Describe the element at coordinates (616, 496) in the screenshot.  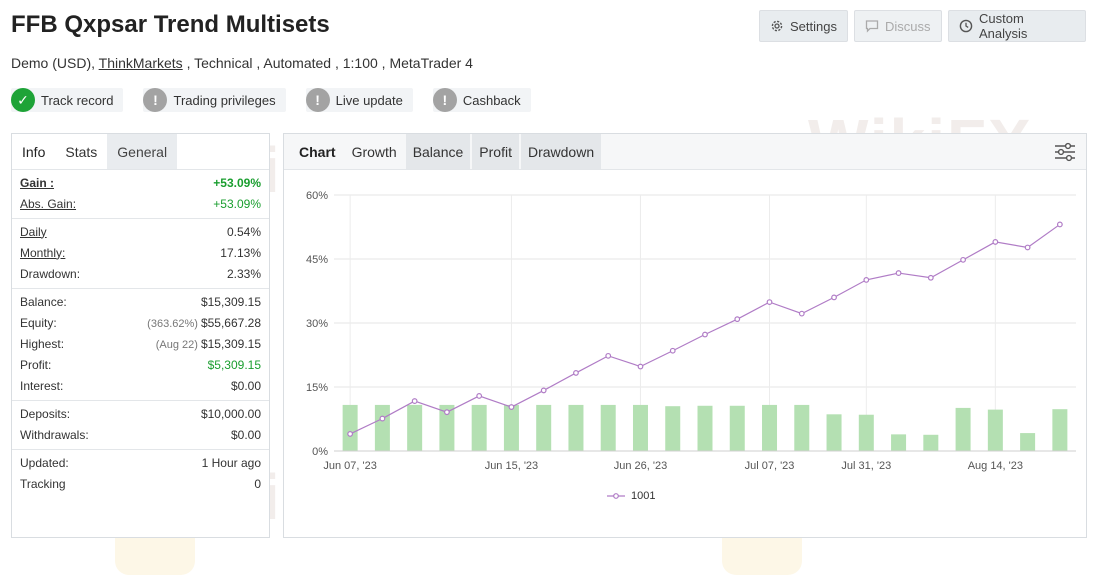
I see `legend-marker` at that location.